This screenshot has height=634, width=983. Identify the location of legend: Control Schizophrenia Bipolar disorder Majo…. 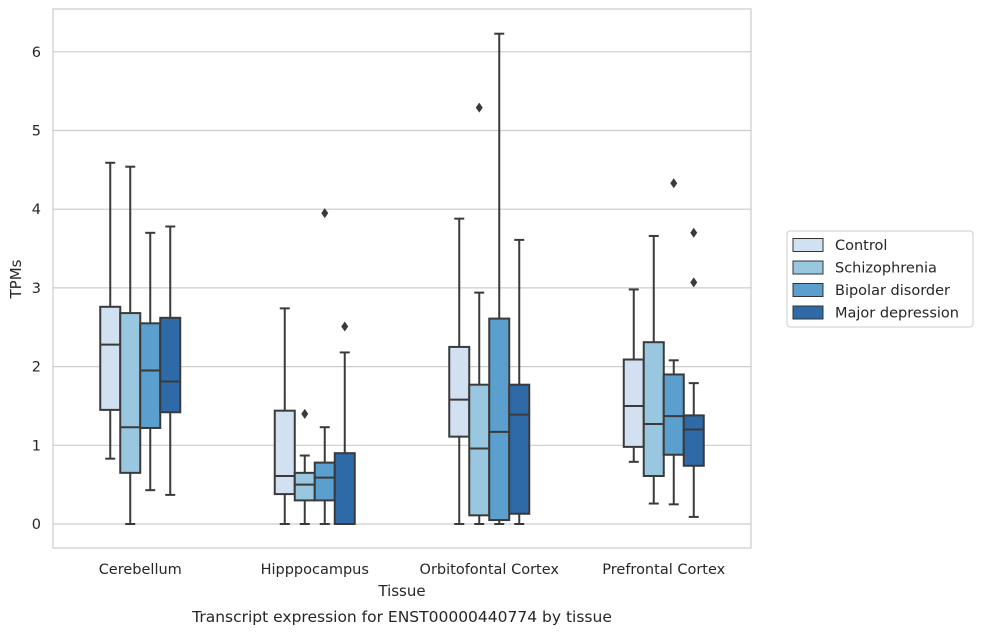
(880, 279).